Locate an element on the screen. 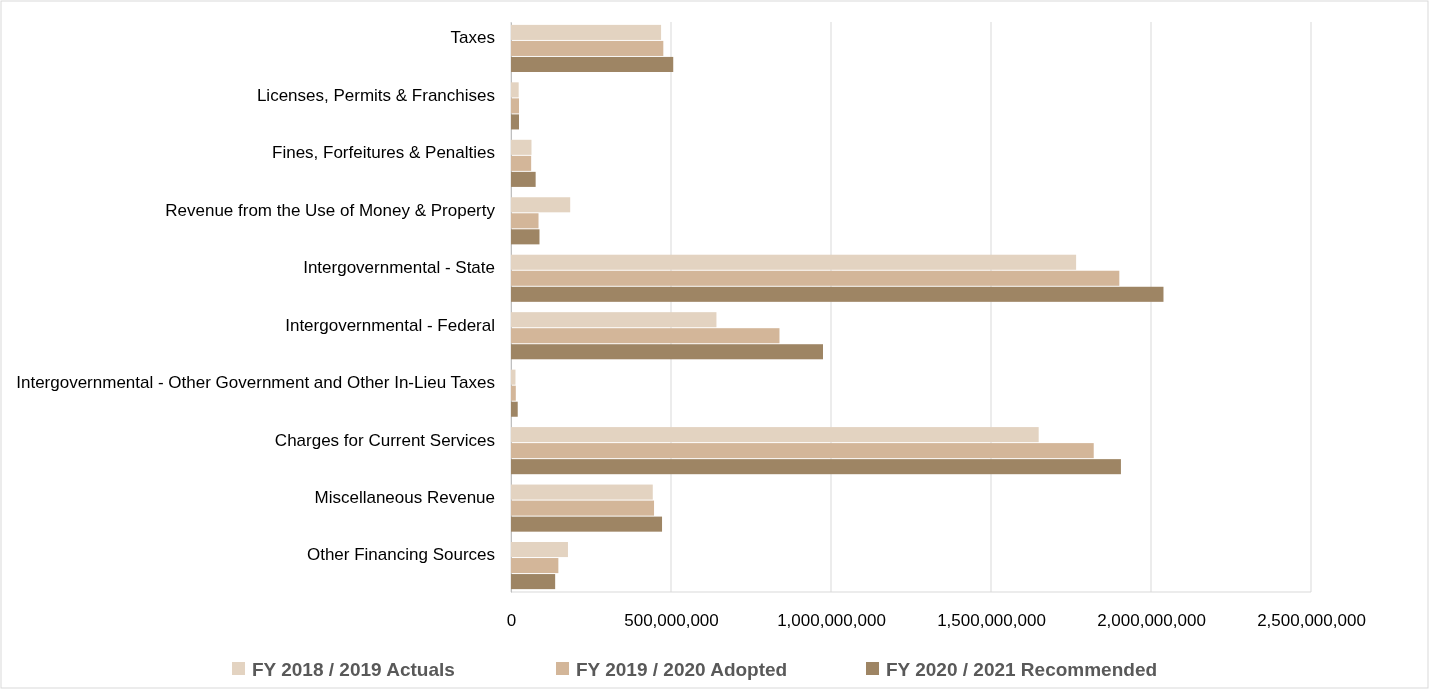 Image resolution: width=1429 pixels, height=689 pixels. x-tick-label: 2,500,000,000 is located at coordinates (1311, 621).